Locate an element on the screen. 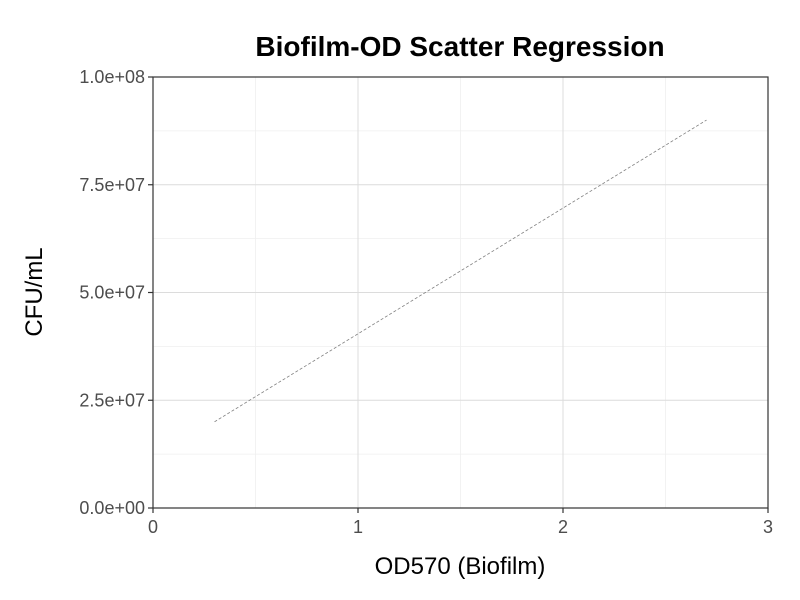 This screenshot has height=600, width=800. x-axis-title: OD570 (Biofilm) is located at coordinates (460, 566).